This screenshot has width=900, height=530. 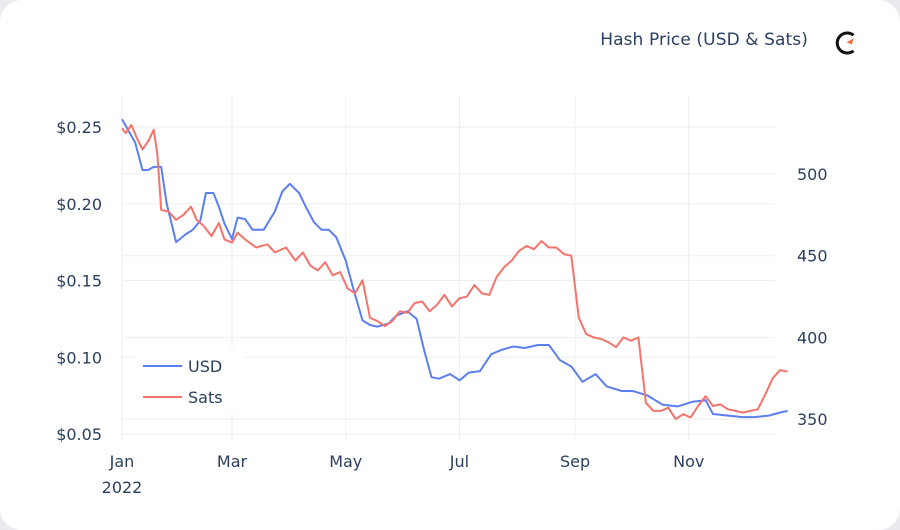 I want to click on x-tick: Jan 2022, so click(x=122, y=474).